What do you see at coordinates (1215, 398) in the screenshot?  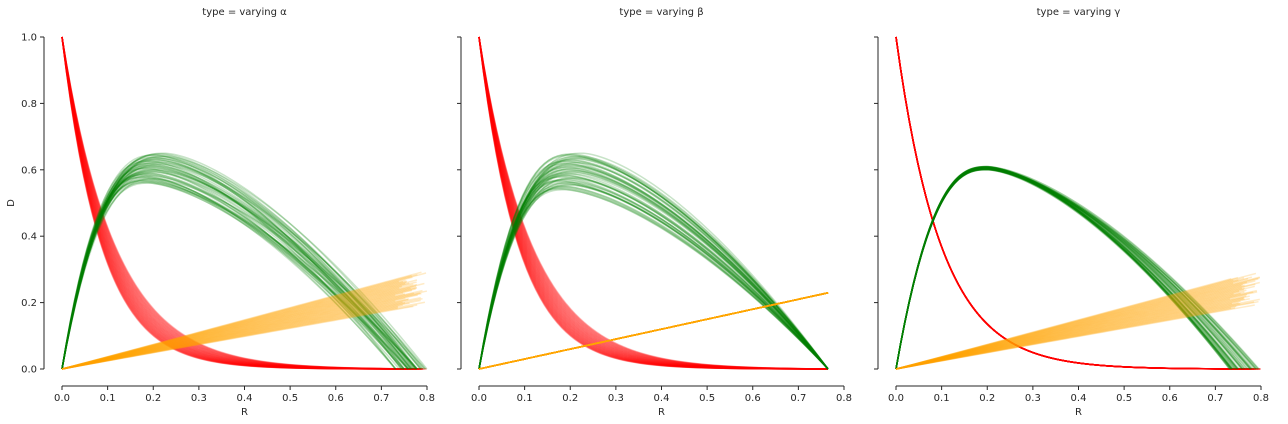 I see `x-tick-label: 0.7` at bounding box center [1215, 398].